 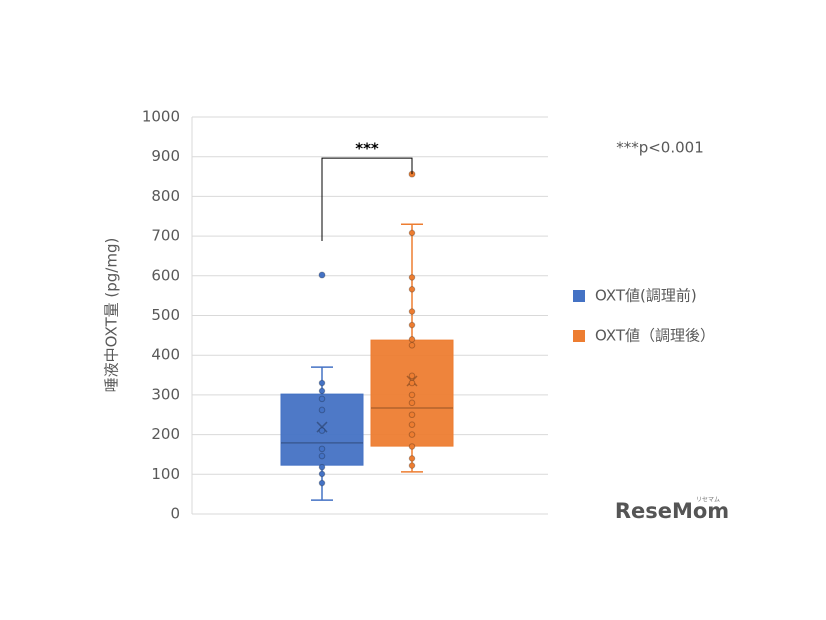 I want to click on logo: ReseMom, so click(x=672, y=511).